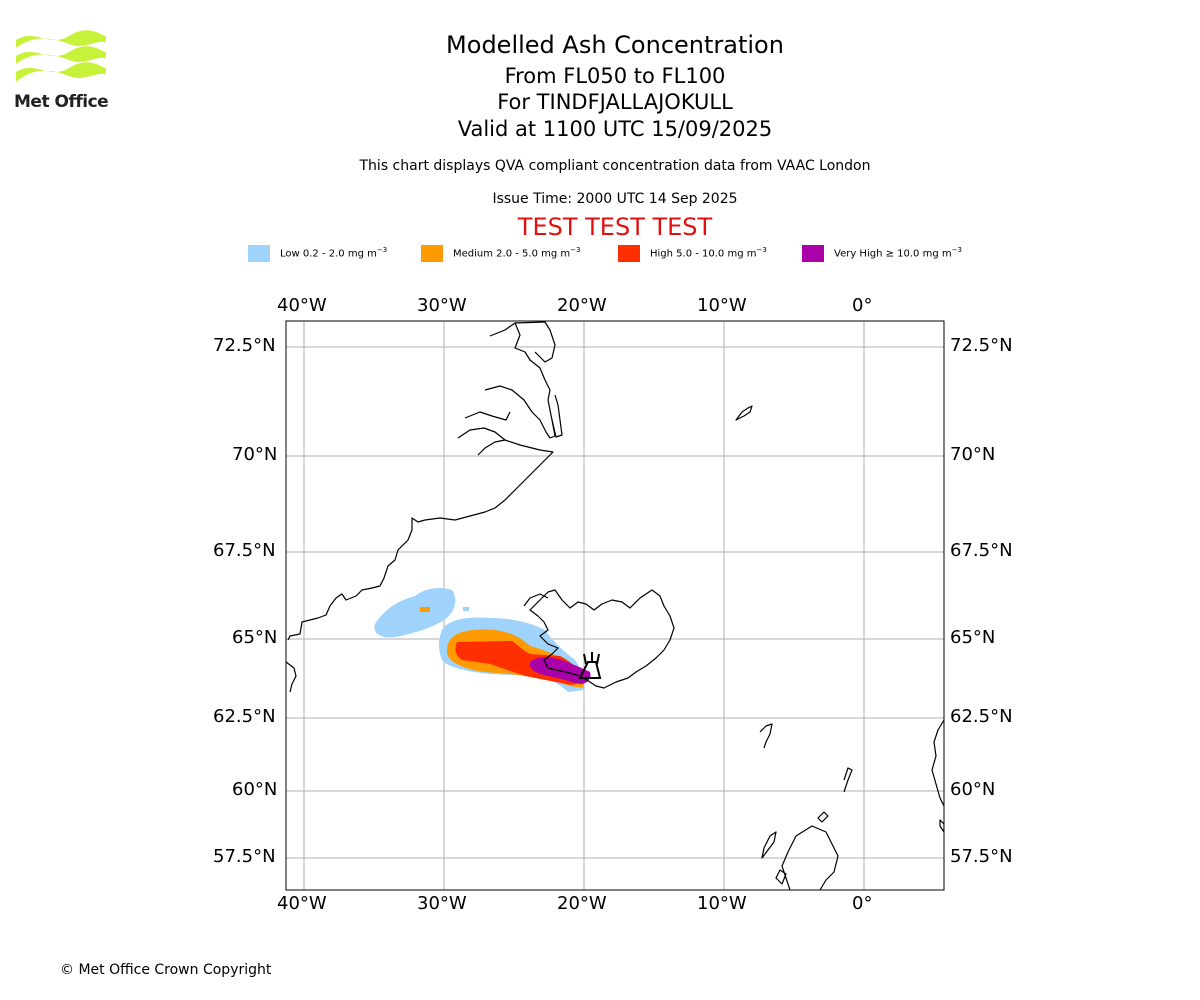 This screenshot has height=1000, width=1200. What do you see at coordinates (722, 305) in the screenshot?
I see `lon-tick-top: 10°W` at bounding box center [722, 305].